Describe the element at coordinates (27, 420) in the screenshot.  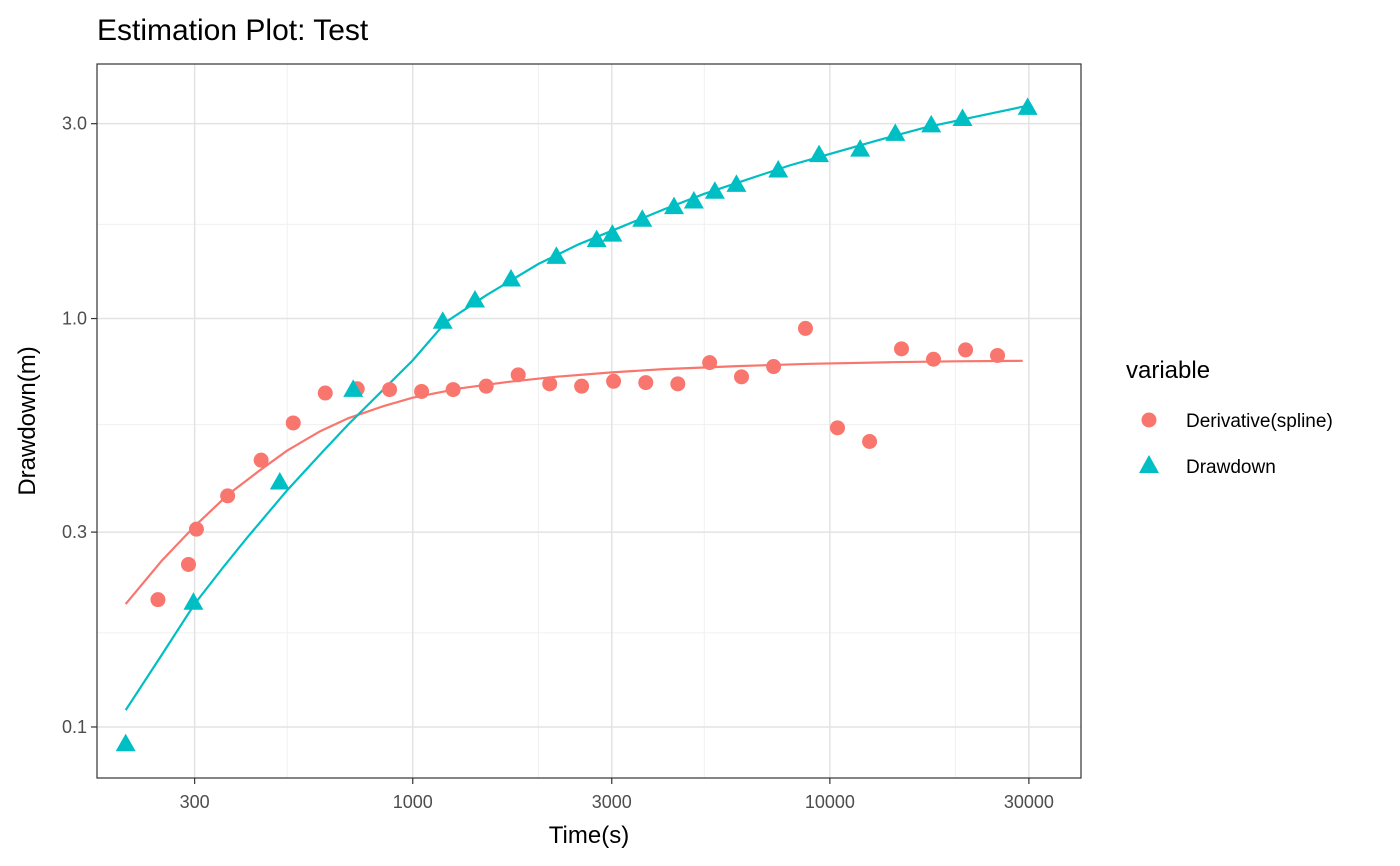
I see `y-axis-title: Drawdown(m)` at that location.